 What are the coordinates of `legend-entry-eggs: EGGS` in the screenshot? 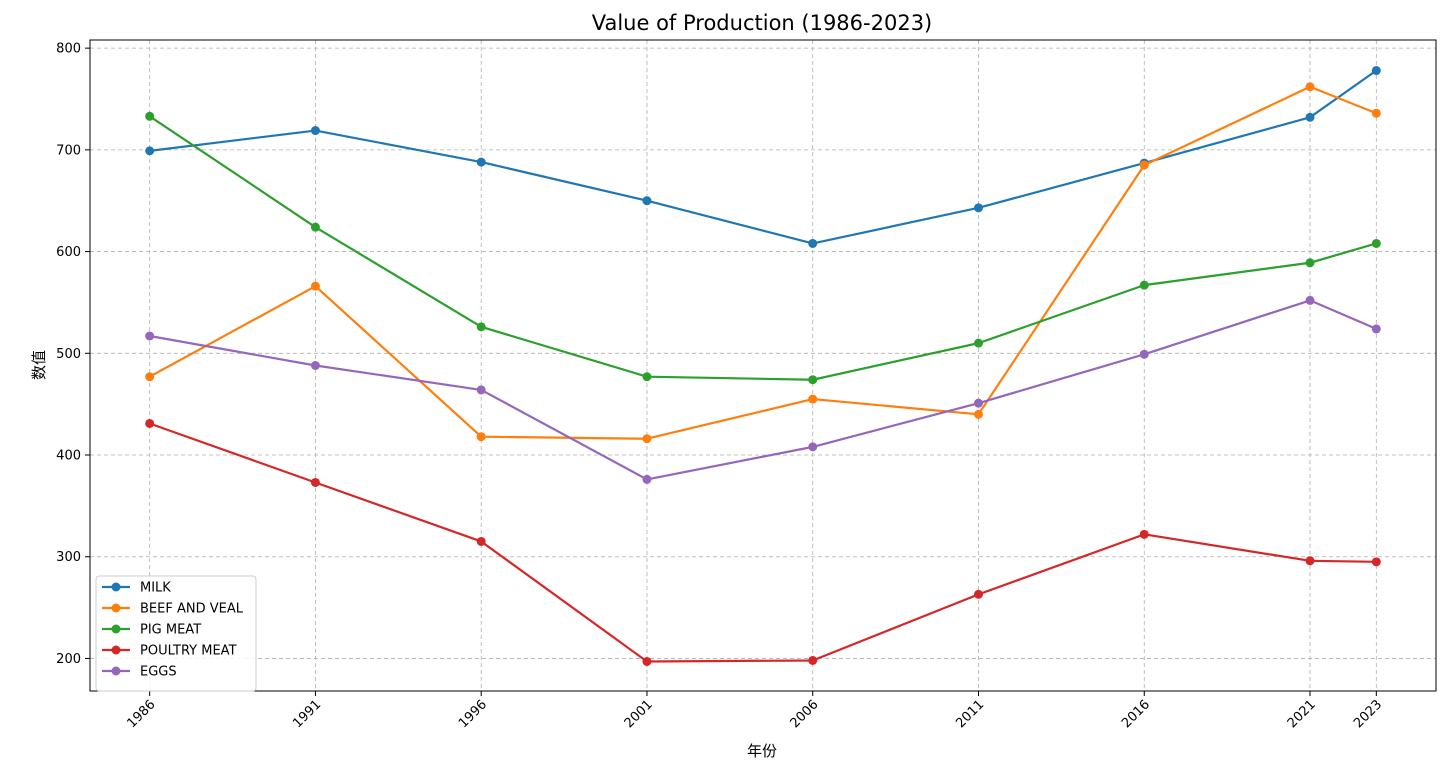 It's located at (139, 672).